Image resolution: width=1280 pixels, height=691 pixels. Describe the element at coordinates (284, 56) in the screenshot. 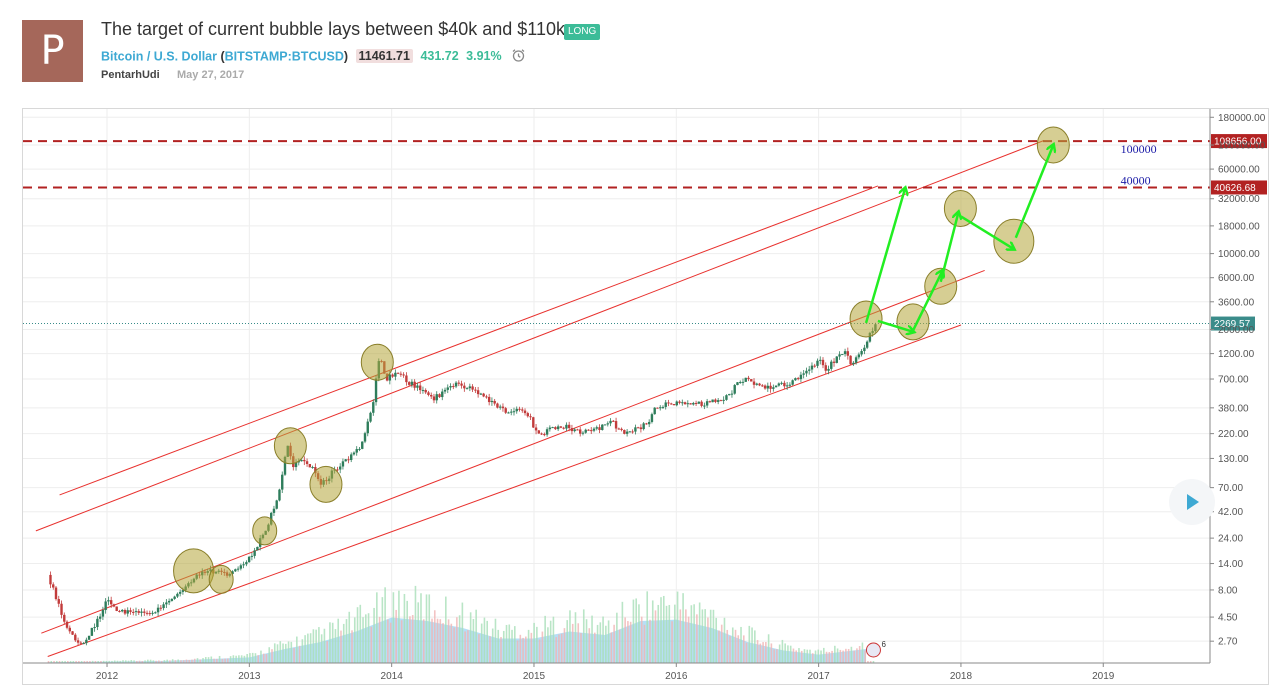

I see `symbol-code-link: BITSTAMP:BTCUSD` at that location.